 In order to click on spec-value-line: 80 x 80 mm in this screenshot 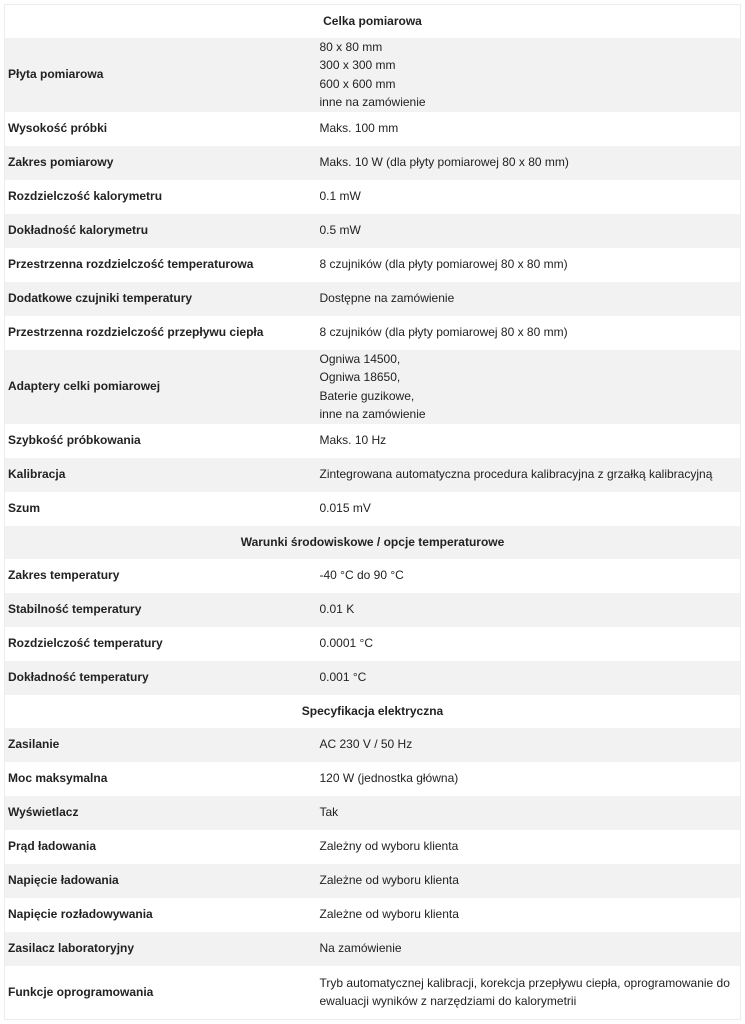, I will do `click(351, 46)`.